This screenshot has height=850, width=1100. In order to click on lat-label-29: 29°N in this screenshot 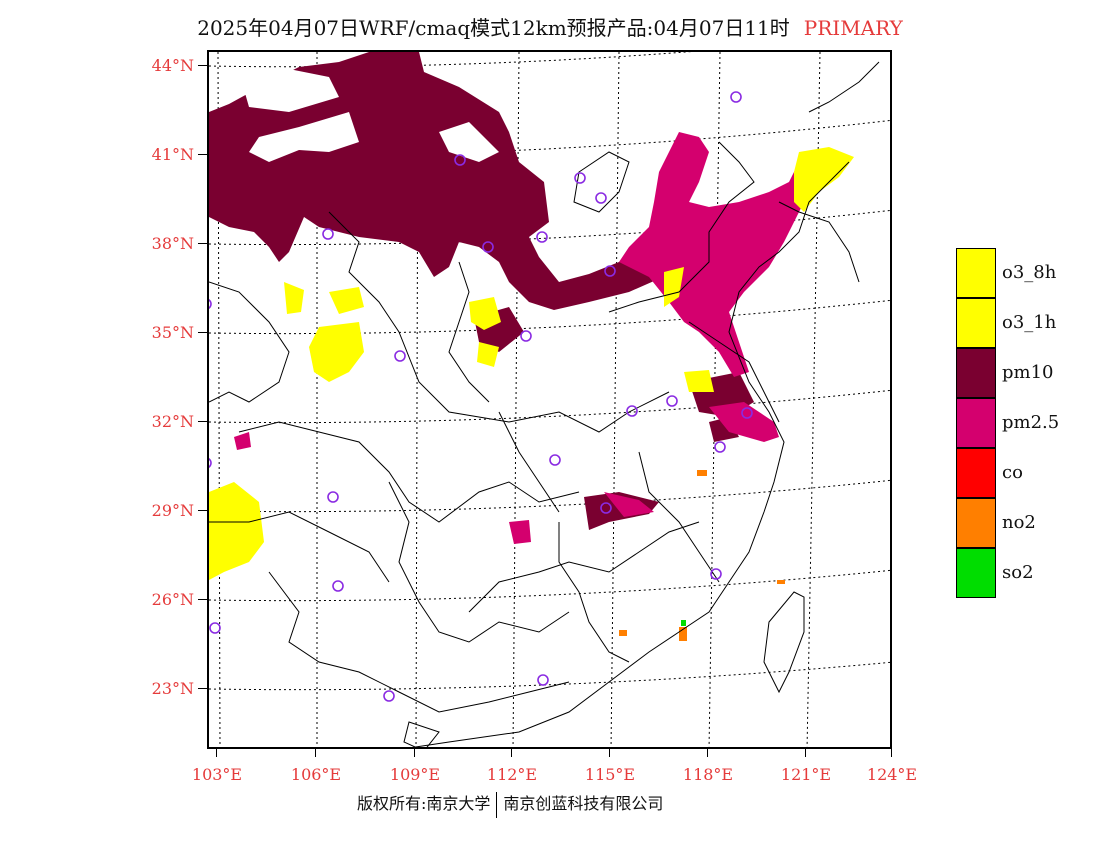, I will do `click(172, 510)`.